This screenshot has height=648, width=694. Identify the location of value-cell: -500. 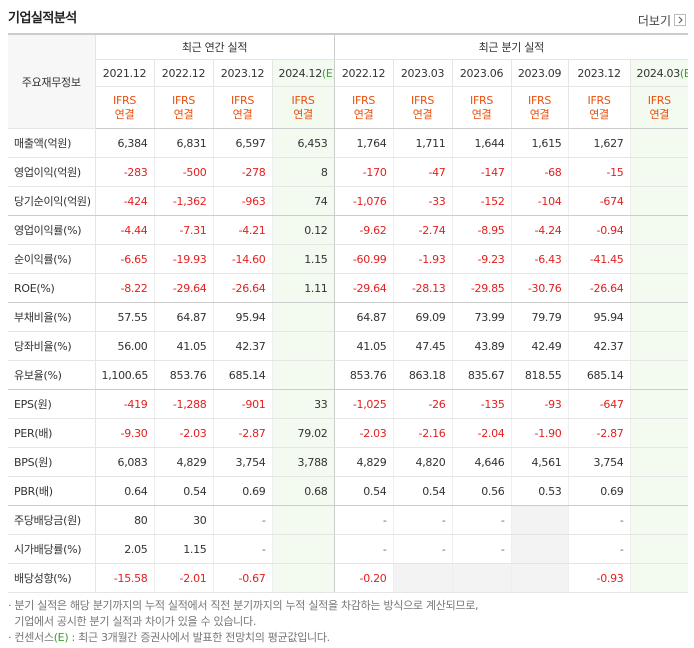
(183, 172).